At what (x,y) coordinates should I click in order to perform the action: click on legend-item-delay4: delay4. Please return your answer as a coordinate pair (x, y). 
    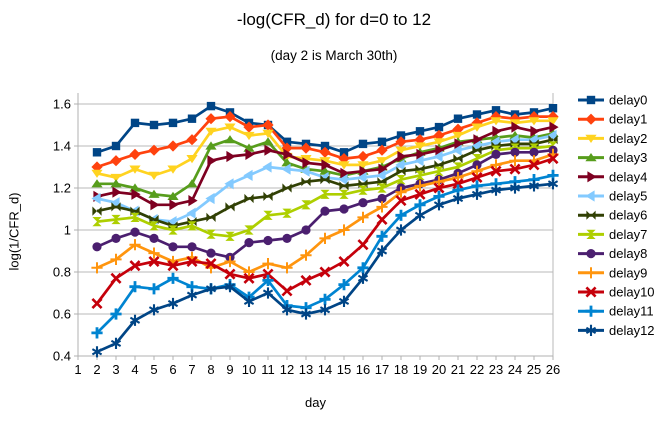
    Looking at the image, I should click on (612, 176).